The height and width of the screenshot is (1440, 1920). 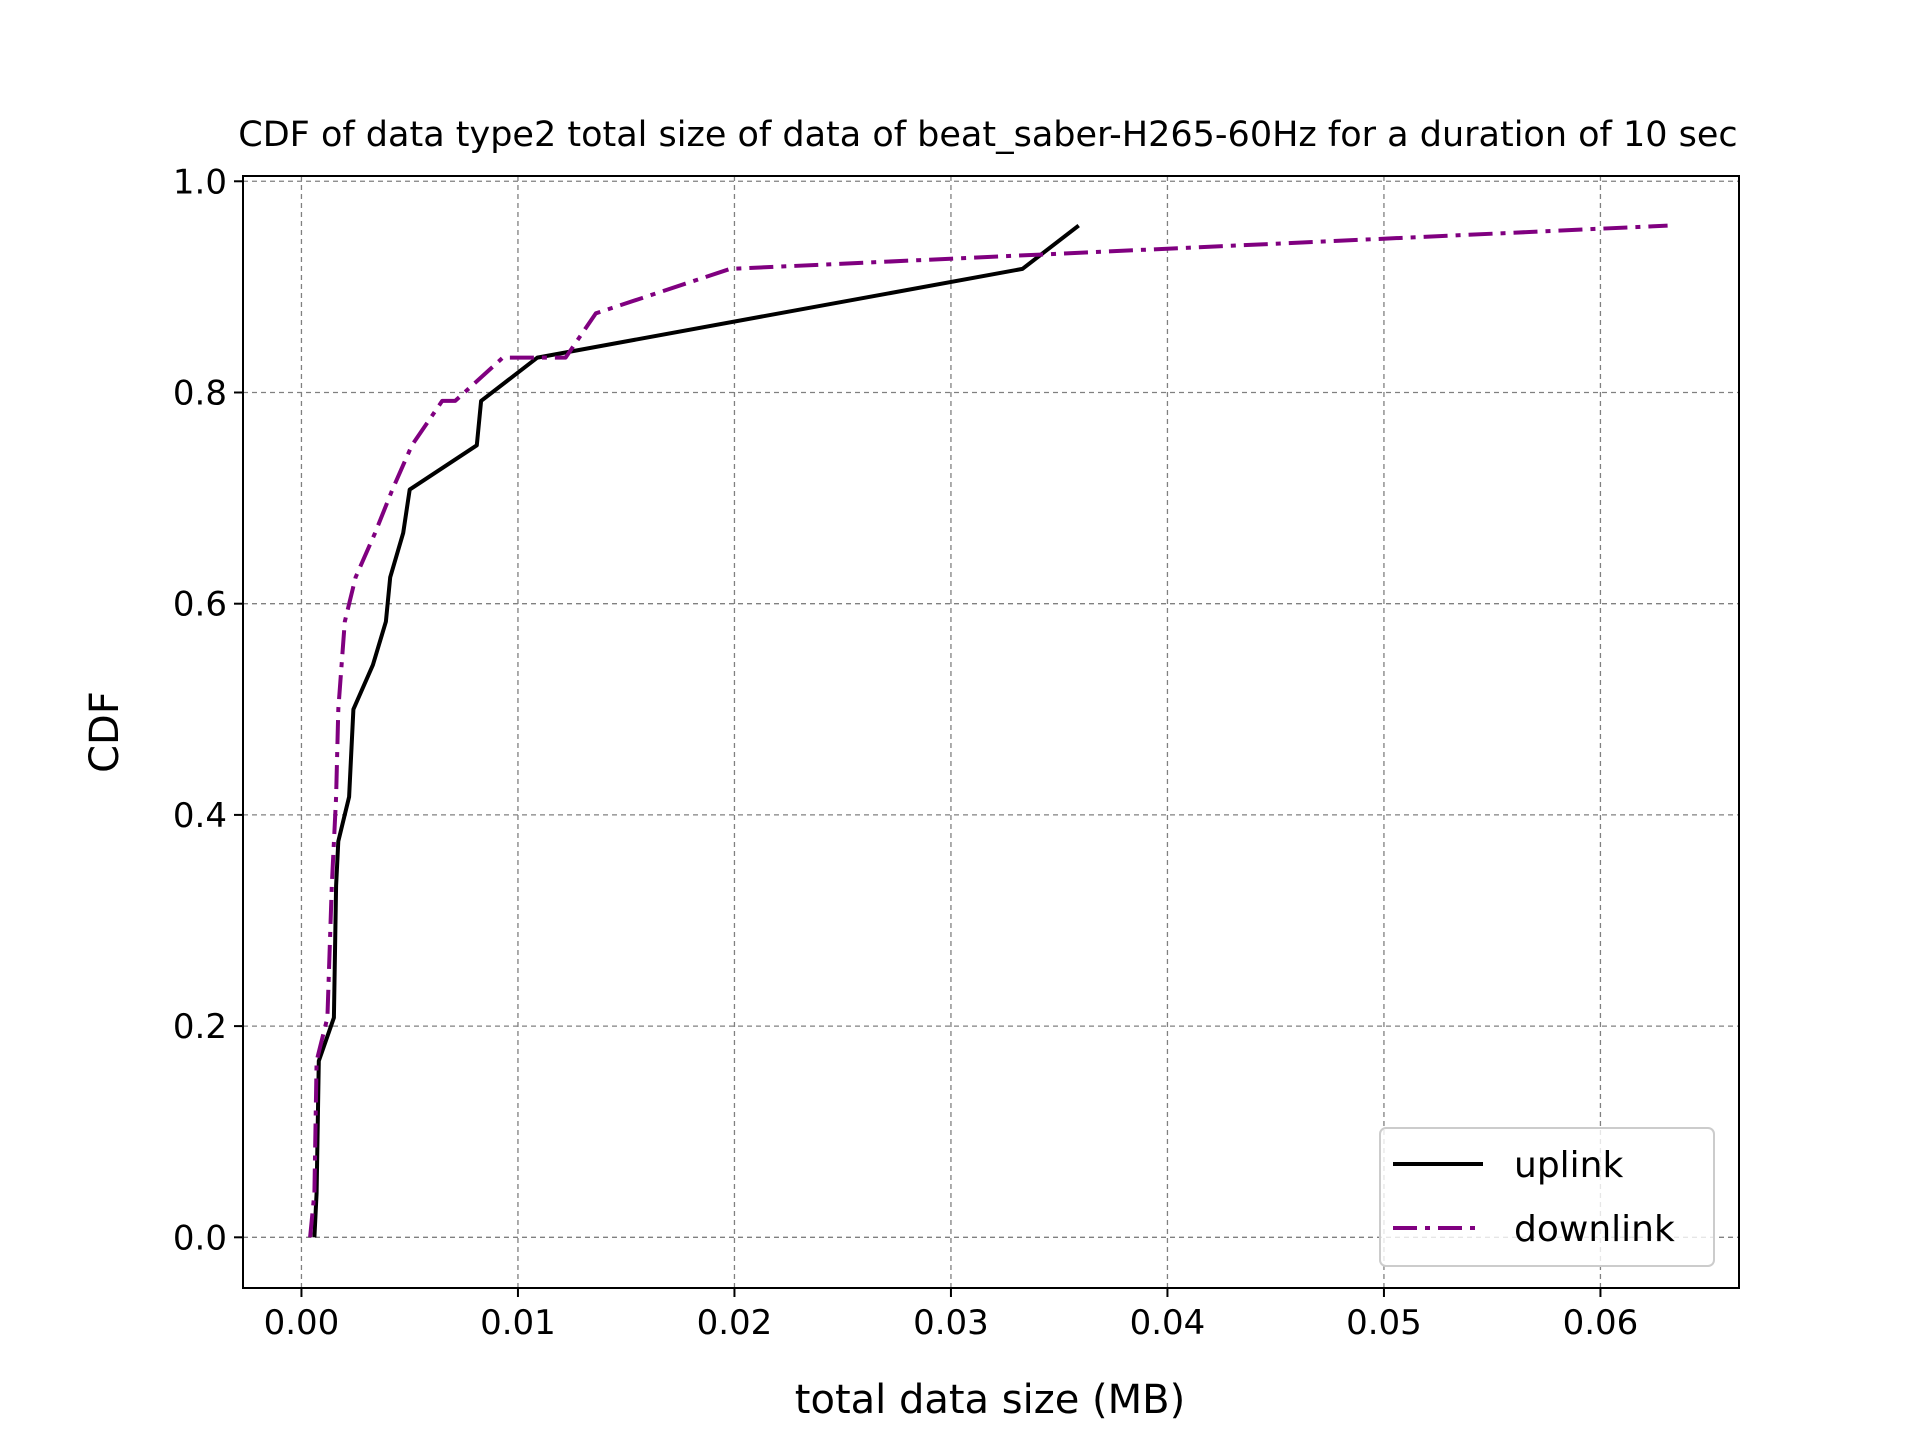 I want to click on x-tick-label: 0.03, so click(x=951, y=1323).